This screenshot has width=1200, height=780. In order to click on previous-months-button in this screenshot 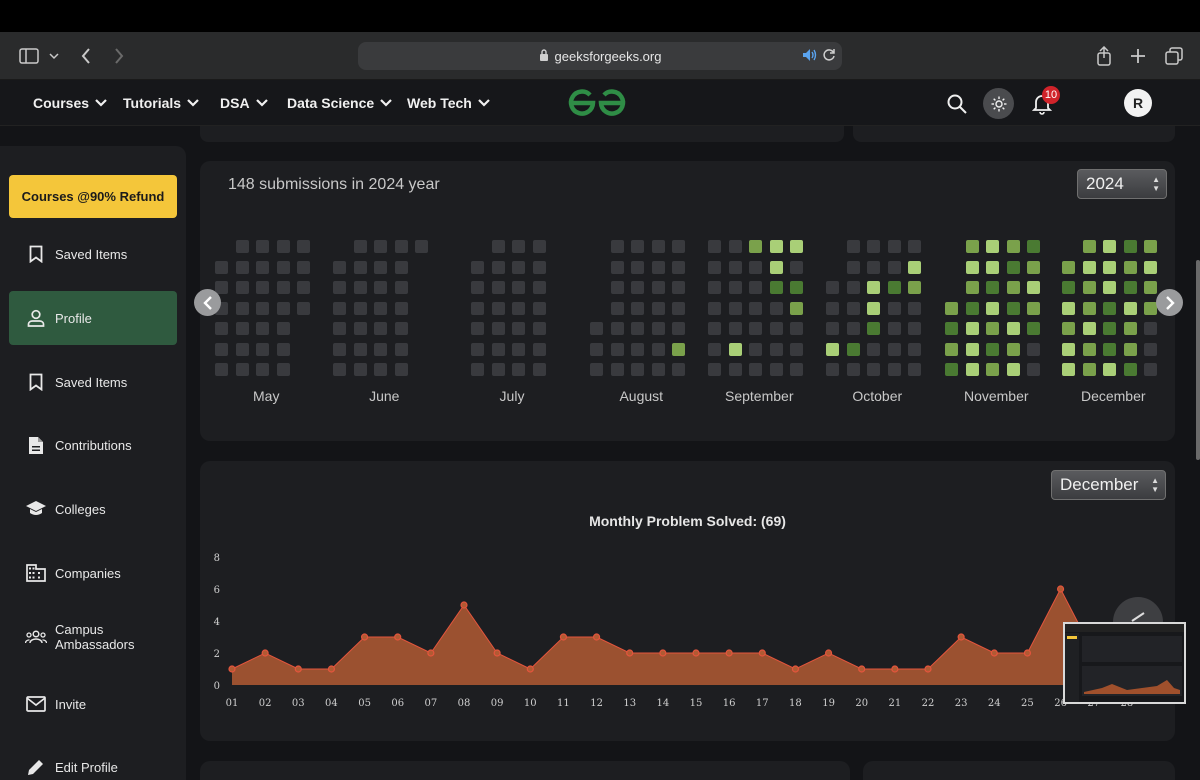, I will do `click(207, 302)`.